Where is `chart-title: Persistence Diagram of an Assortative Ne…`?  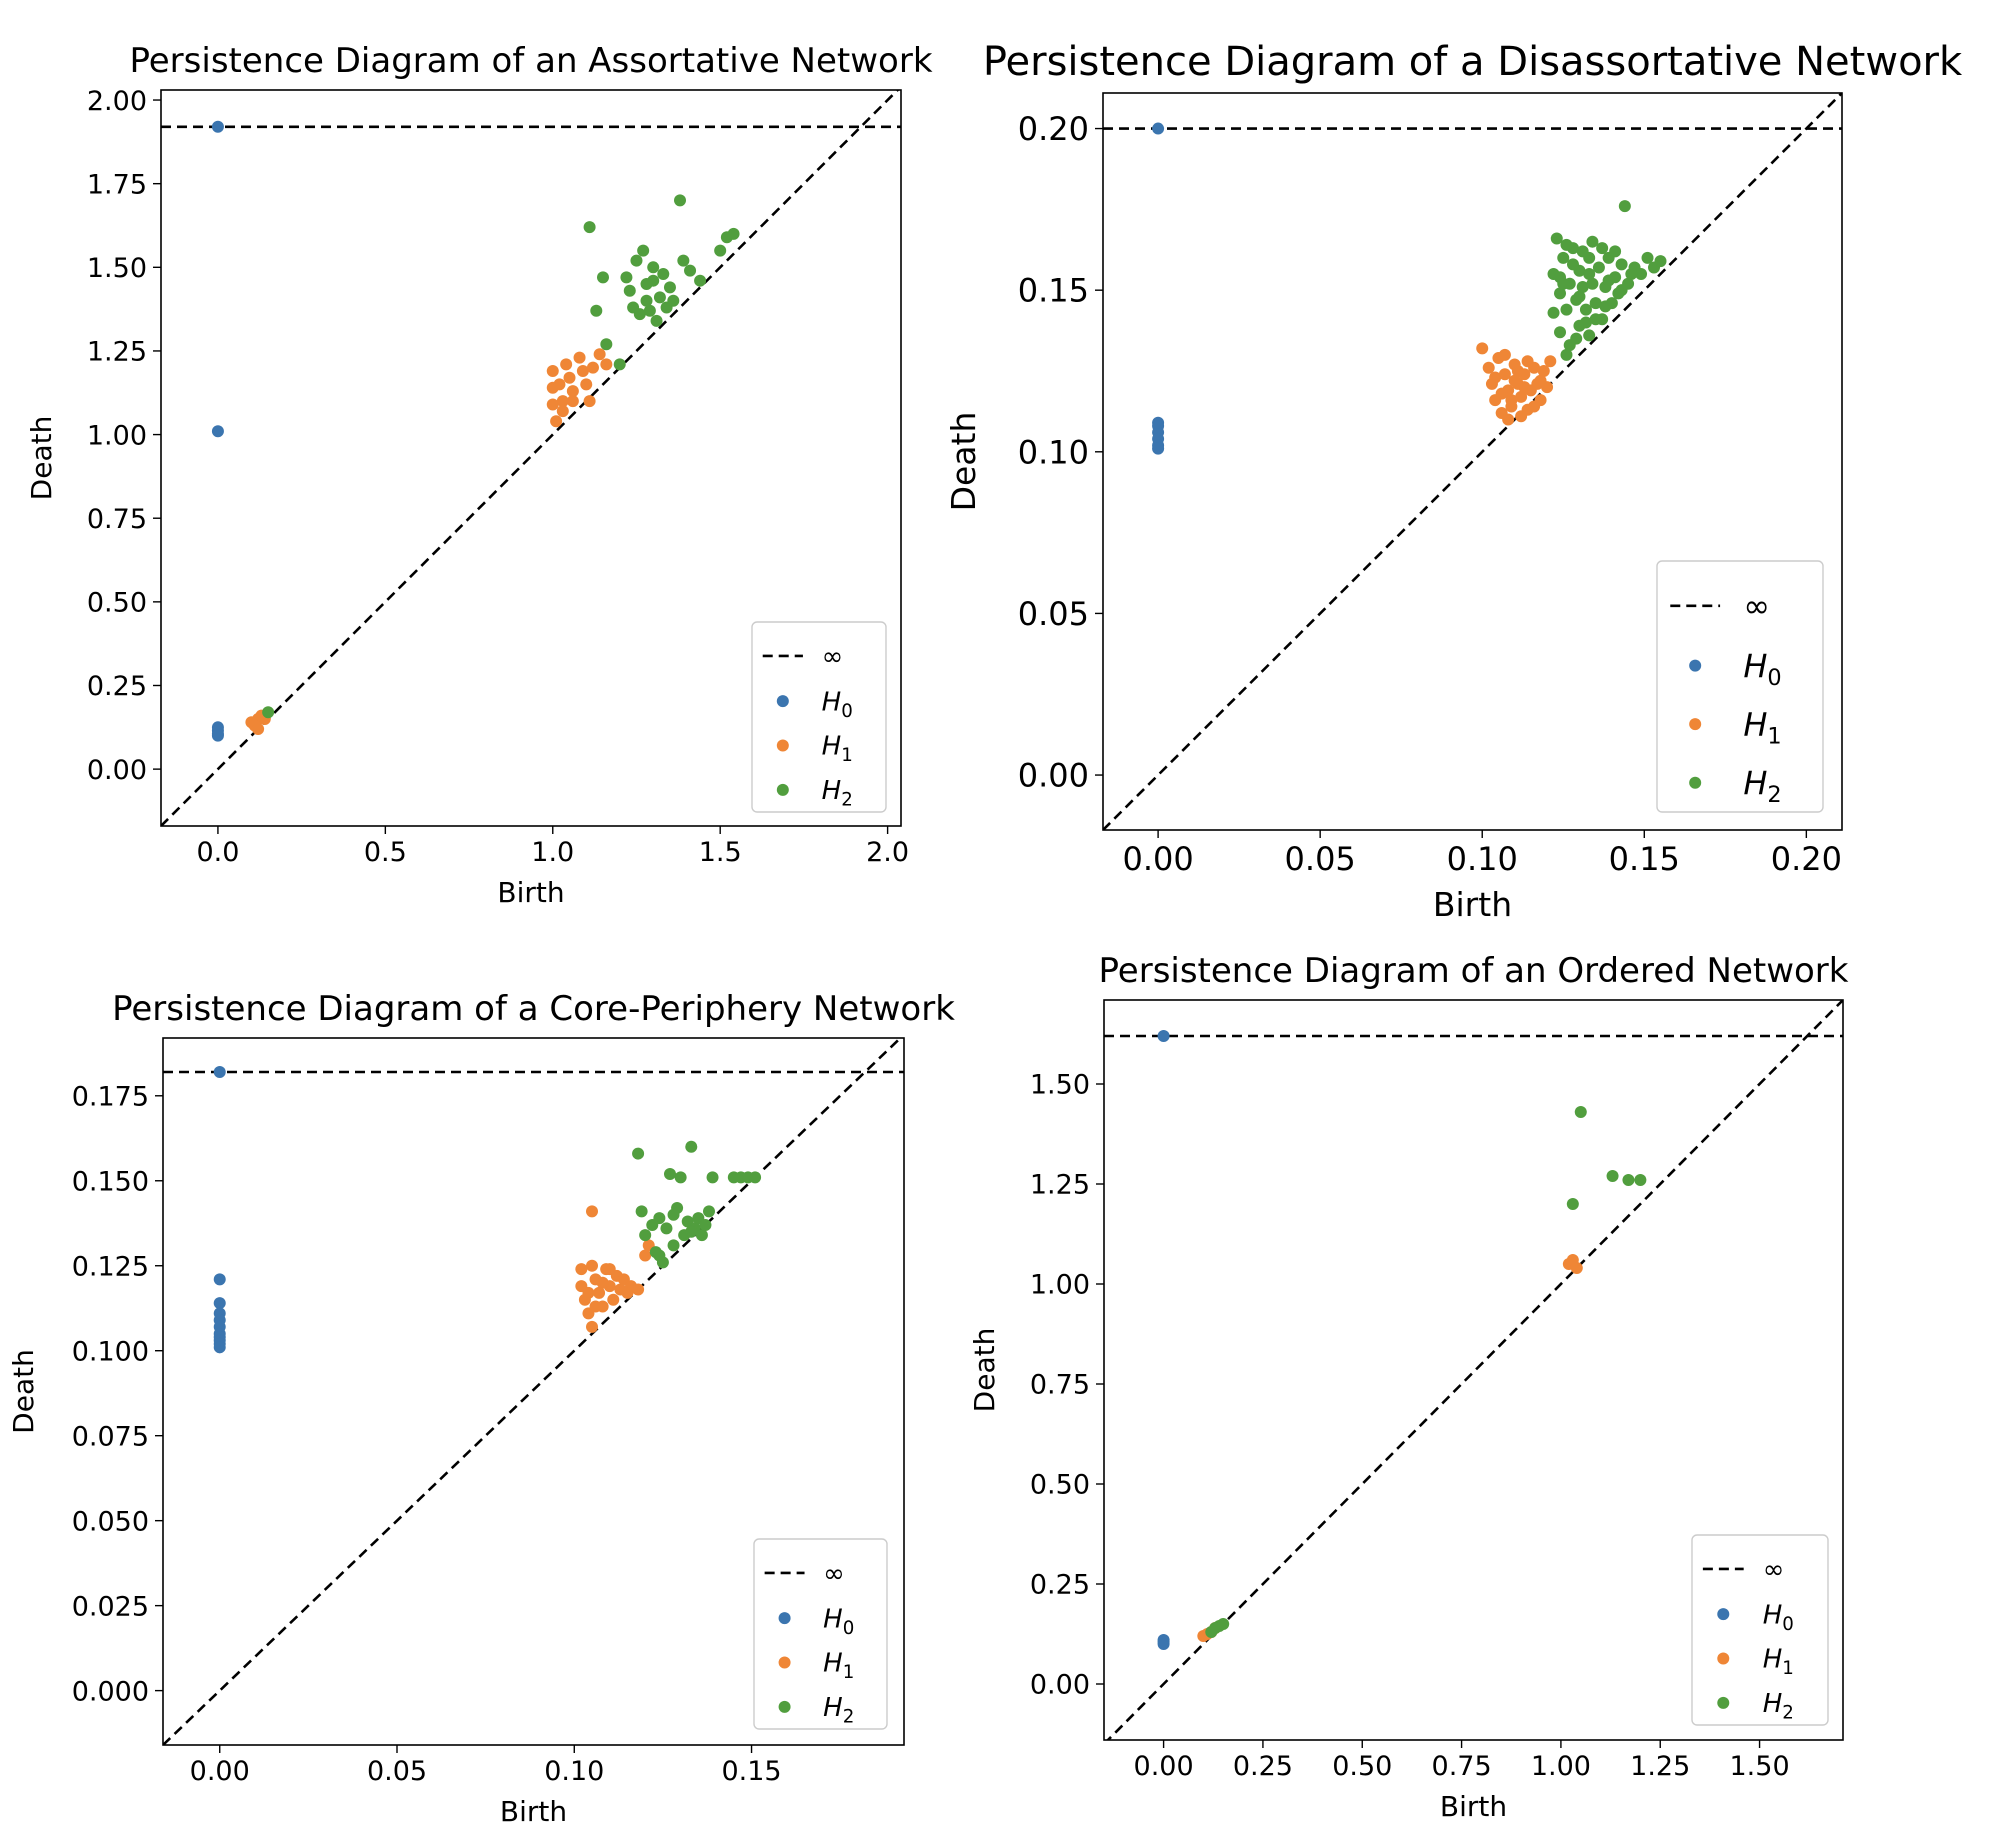 chart-title: Persistence Diagram of an Assortative Ne… is located at coordinates (530, 61).